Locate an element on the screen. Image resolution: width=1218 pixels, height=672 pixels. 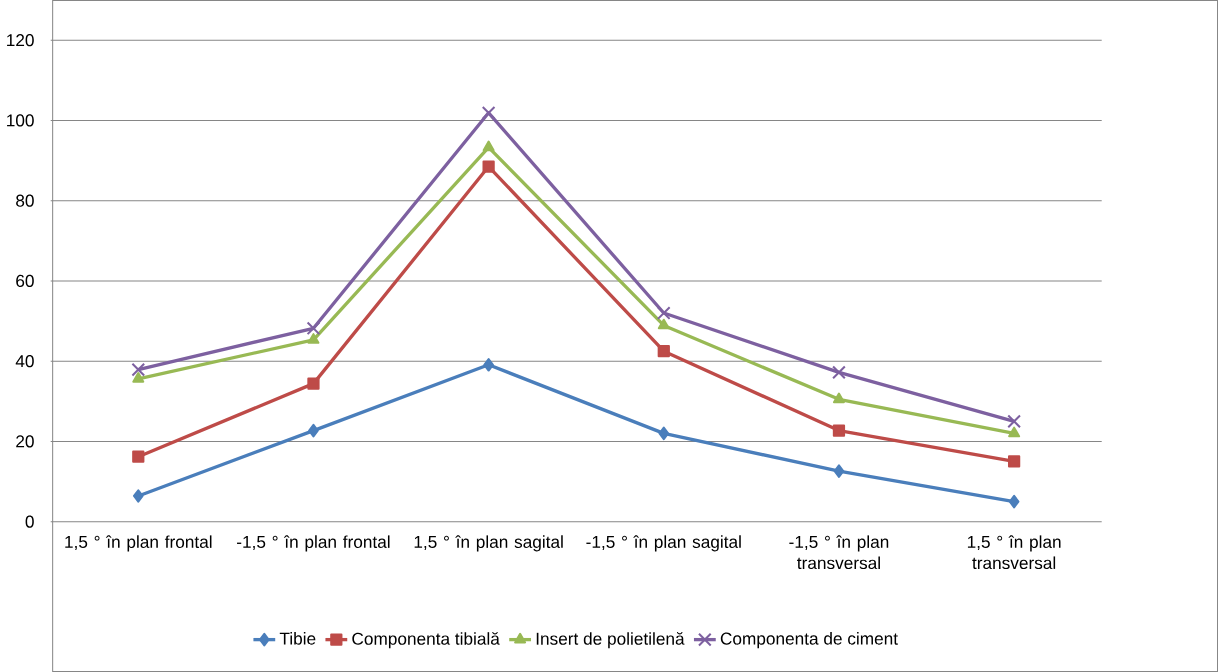
legend-label: Tibie is located at coordinates (297, 638).